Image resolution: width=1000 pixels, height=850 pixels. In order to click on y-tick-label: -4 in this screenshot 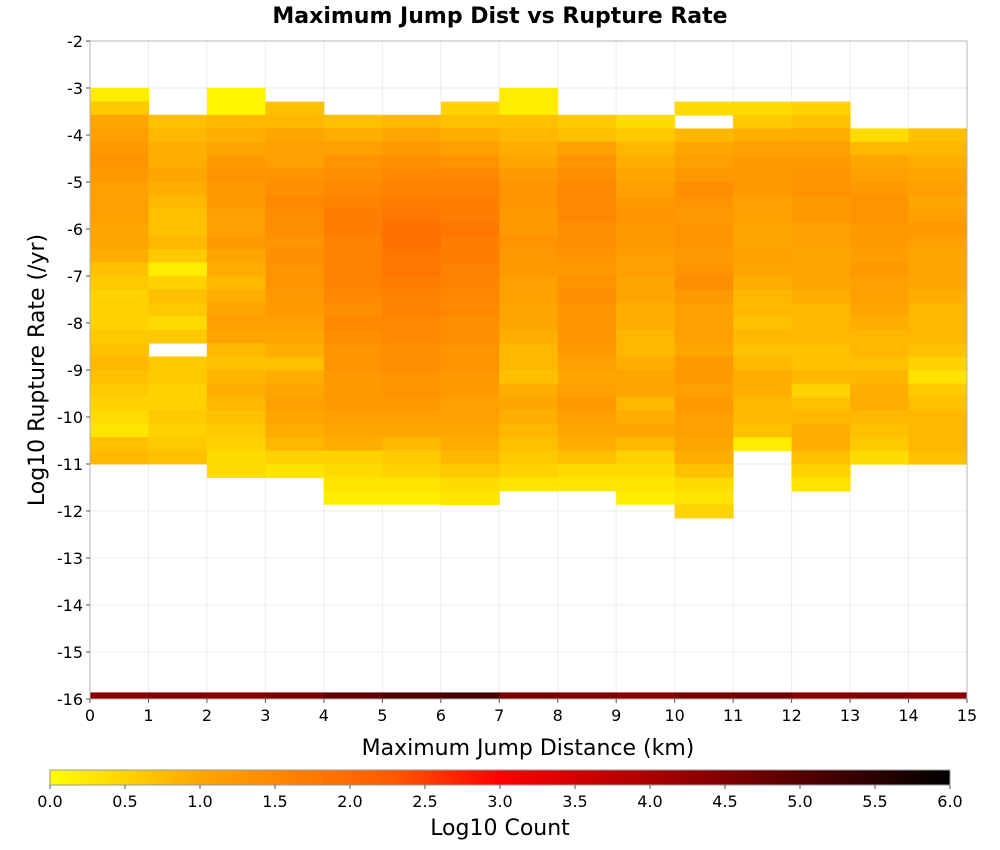, I will do `click(75, 135)`.